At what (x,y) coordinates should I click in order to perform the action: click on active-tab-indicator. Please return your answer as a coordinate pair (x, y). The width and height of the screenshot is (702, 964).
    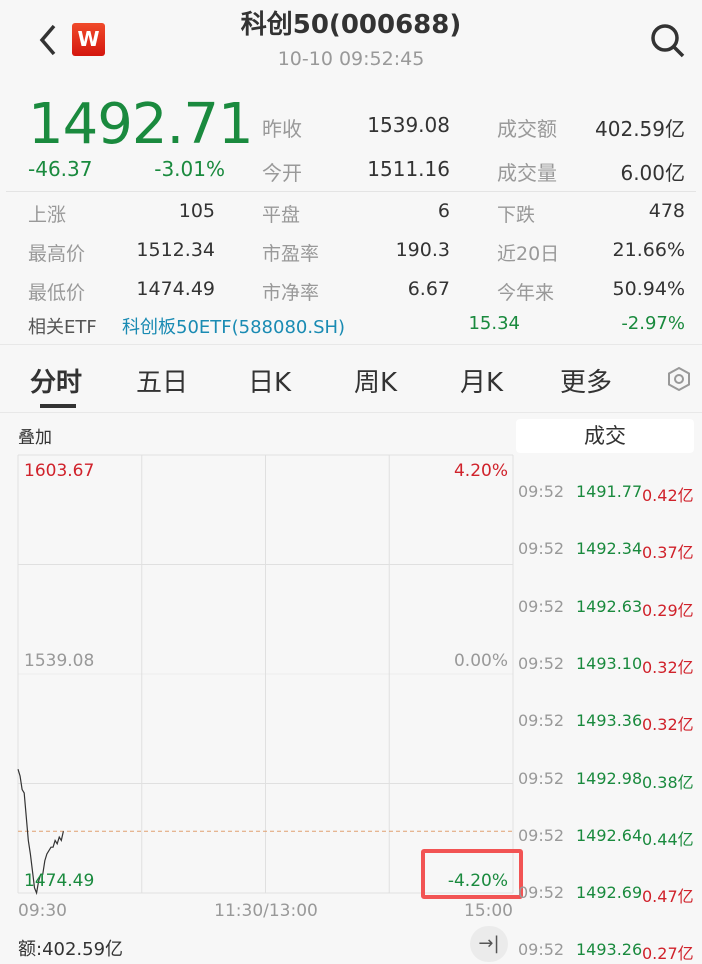
    Looking at the image, I should click on (58, 406).